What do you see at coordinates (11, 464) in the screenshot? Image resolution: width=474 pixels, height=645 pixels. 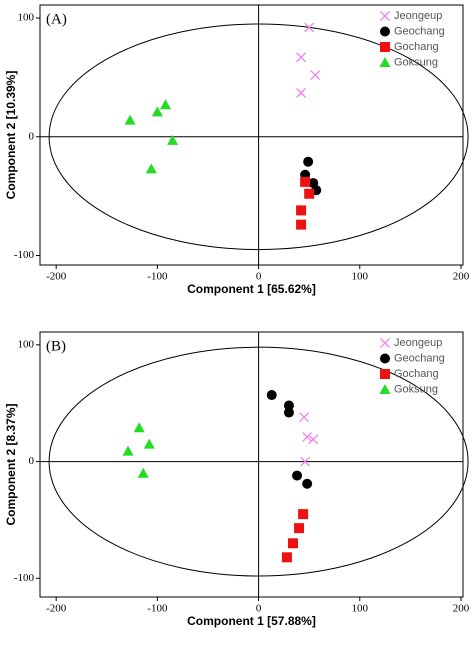 I see `y-axis-title: Component 2 [8.37%]` at bounding box center [11, 464].